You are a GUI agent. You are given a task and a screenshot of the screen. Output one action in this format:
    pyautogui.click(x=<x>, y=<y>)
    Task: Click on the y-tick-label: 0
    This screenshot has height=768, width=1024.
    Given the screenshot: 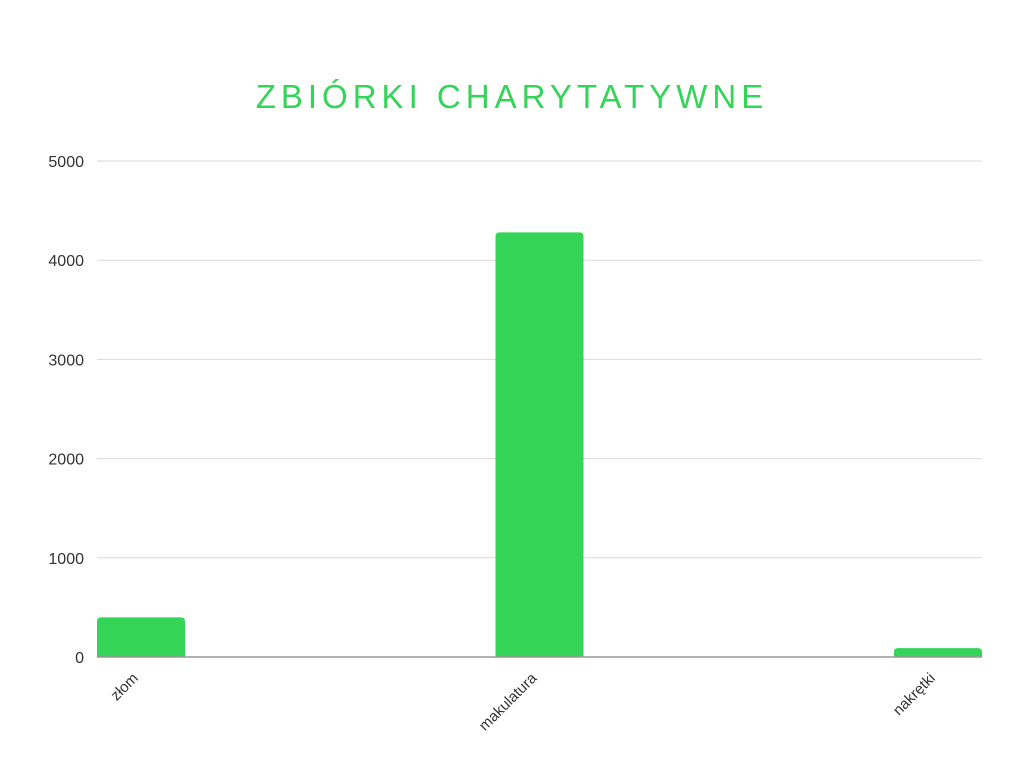 What is the action you would take?
    pyautogui.click(x=79, y=658)
    